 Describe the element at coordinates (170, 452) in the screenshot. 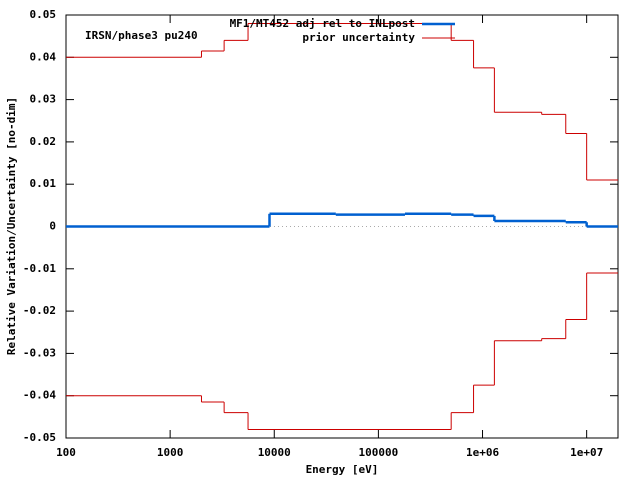

I see `x-tick-label: 1000` at that location.